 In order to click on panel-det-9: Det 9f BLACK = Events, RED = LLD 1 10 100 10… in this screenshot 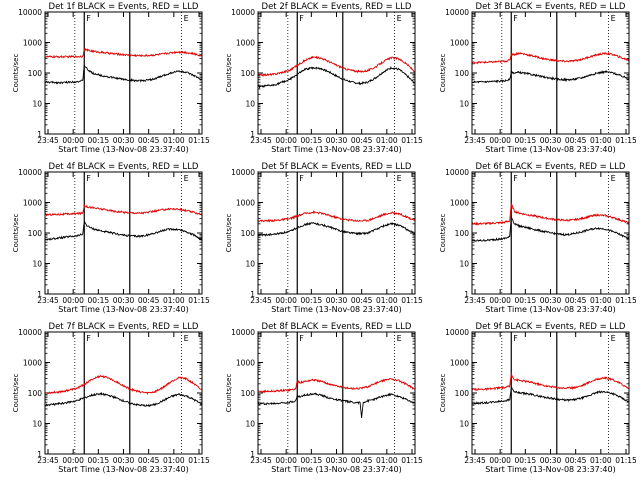, I will do `click(538, 398)`.